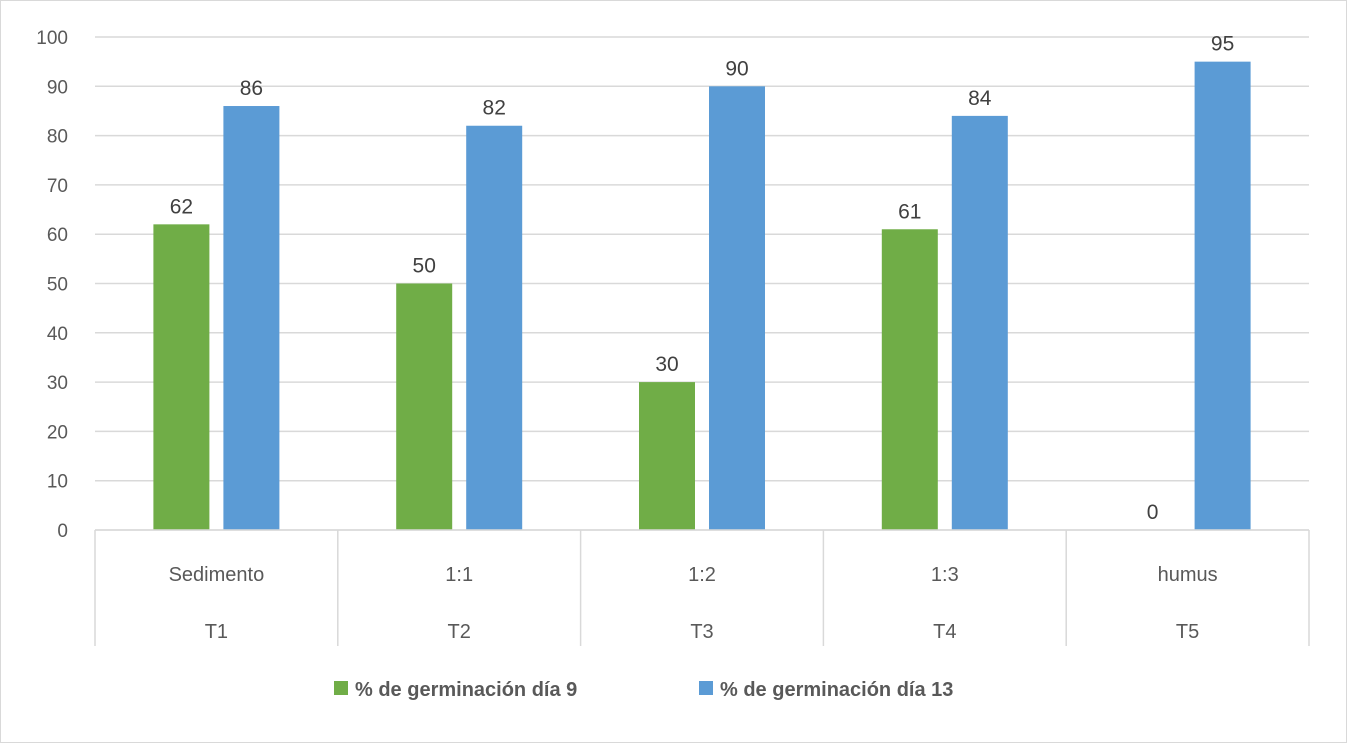  What do you see at coordinates (666, 364) in the screenshot?
I see `data-label: 30` at bounding box center [666, 364].